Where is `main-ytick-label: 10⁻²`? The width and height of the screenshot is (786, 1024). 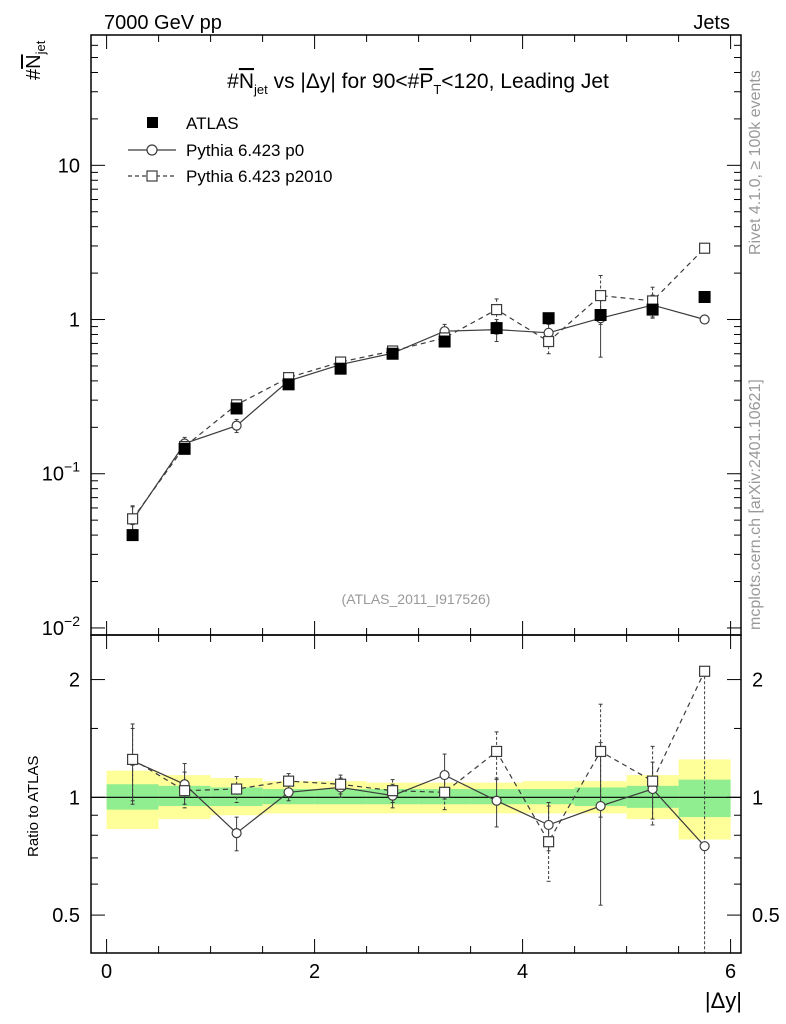
main-ytick-label: 10⁻² is located at coordinates (61, 626).